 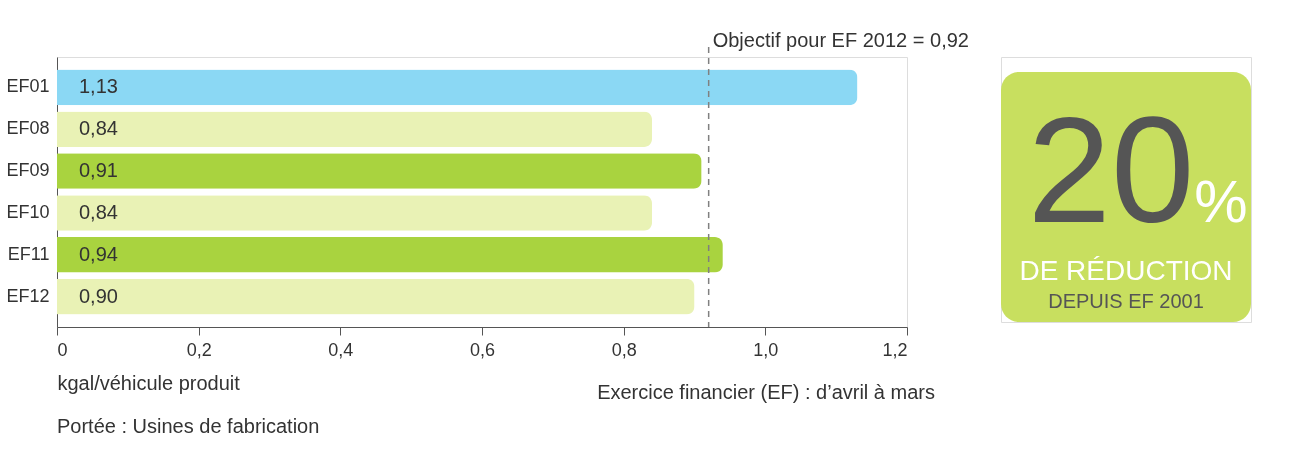 What do you see at coordinates (98, 295) in the screenshot?
I see `data-label: 0,90` at bounding box center [98, 295].